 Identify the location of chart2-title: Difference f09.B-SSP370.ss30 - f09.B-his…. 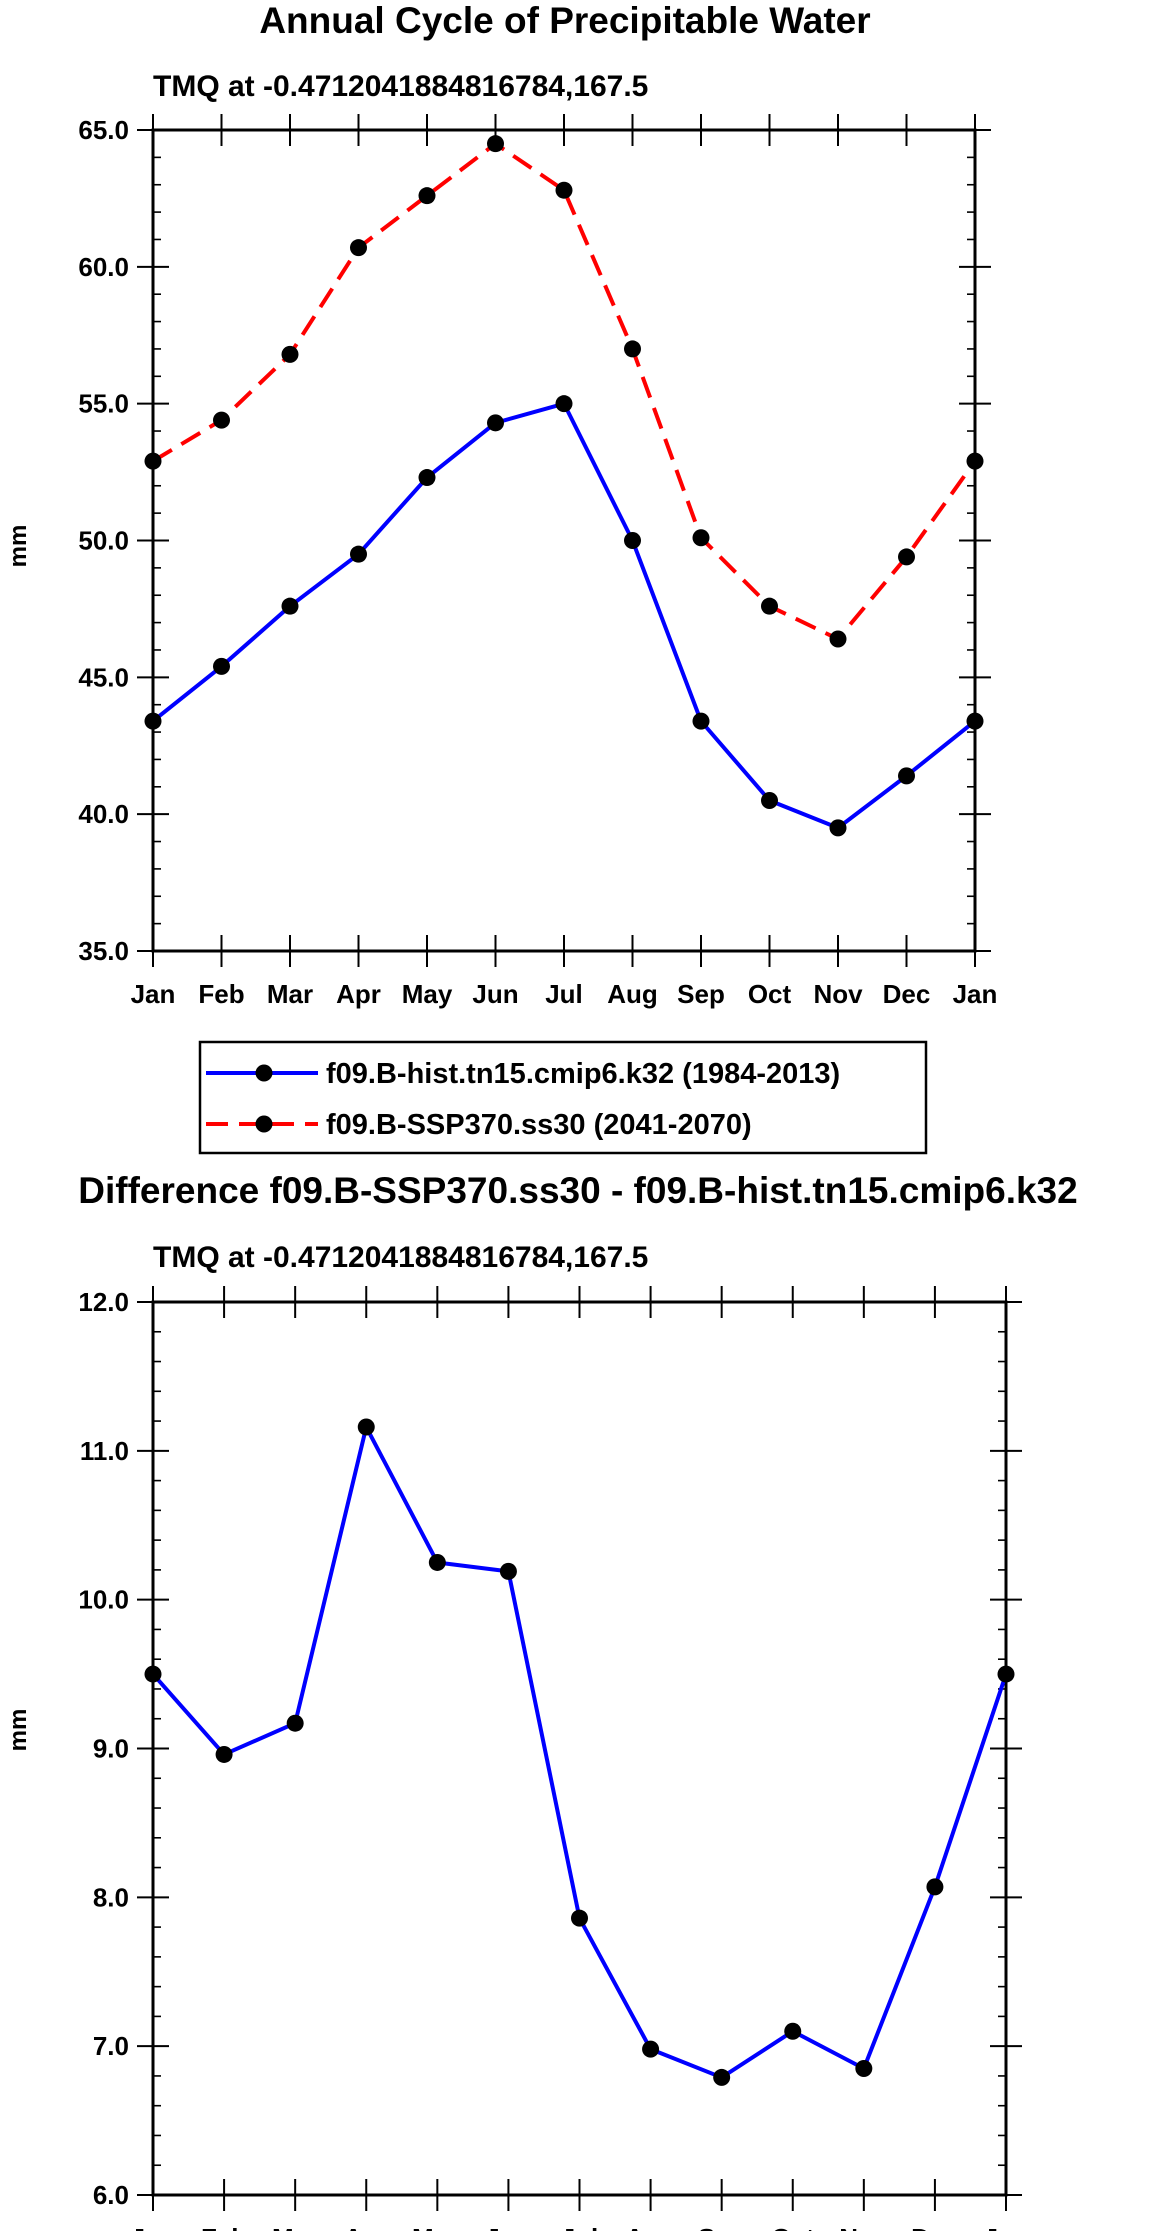
(577, 1190).